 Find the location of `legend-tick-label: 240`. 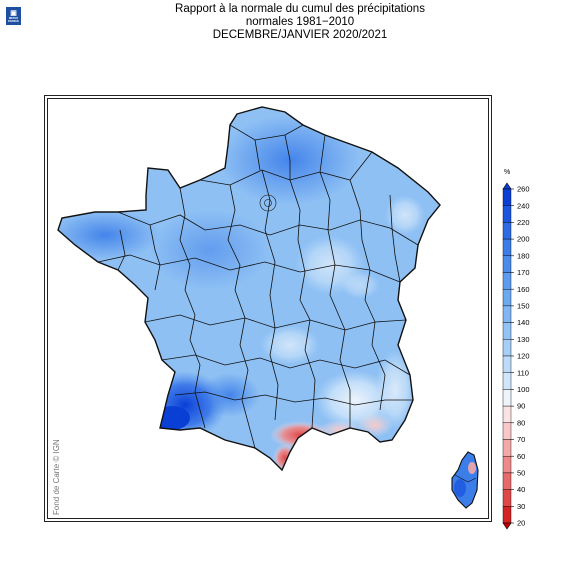

legend-tick-label: 240 is located at coordinates (523, 205).